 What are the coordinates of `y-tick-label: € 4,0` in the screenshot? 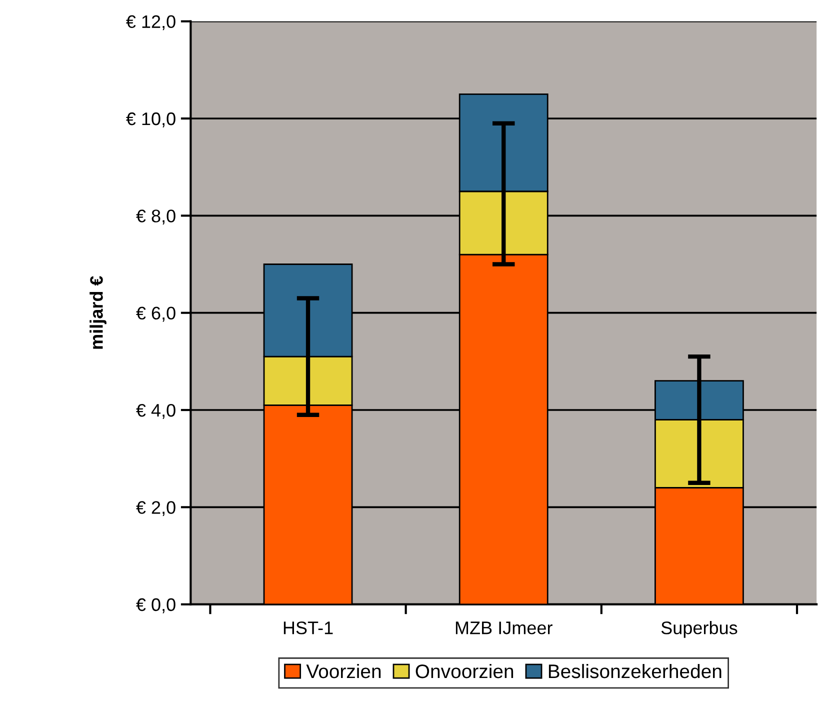 It's located at (156, 411).